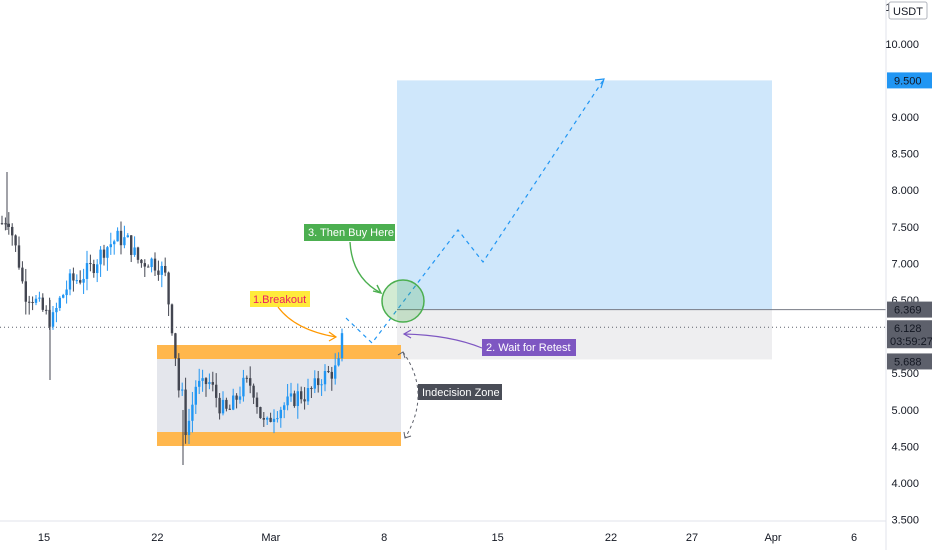 The image size is (932, 550). Describe the element at coordinates (909, 309) in the screenshot. I see `entry-price-tag-bg` at that location.